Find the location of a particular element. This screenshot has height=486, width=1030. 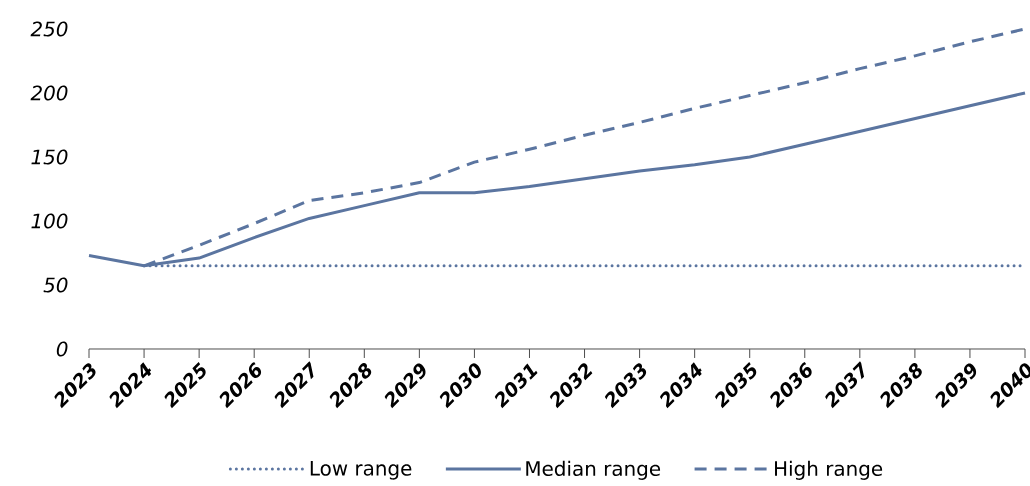

y-tick-label: 50 is located at coordinates (55, 285).